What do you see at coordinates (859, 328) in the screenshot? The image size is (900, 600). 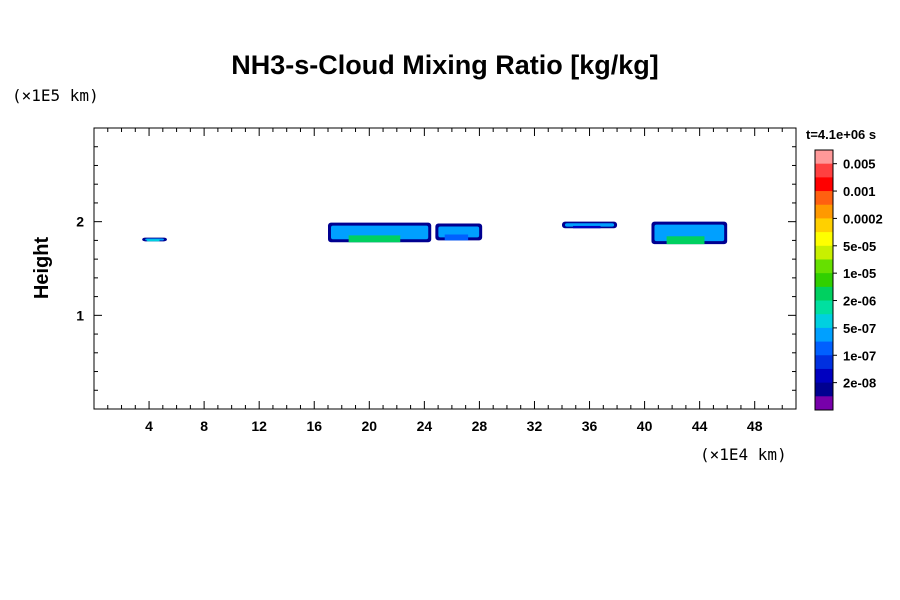 I see `colorbar-label: 5e-07` at bounding box center [859, 328].